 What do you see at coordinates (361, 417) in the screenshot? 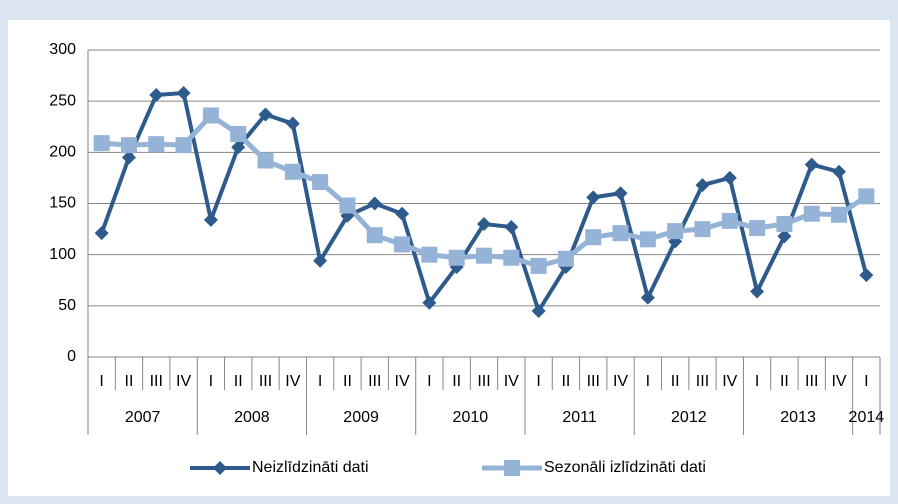
I see `x-group-label: 2009` at bounding box center [361, 417].